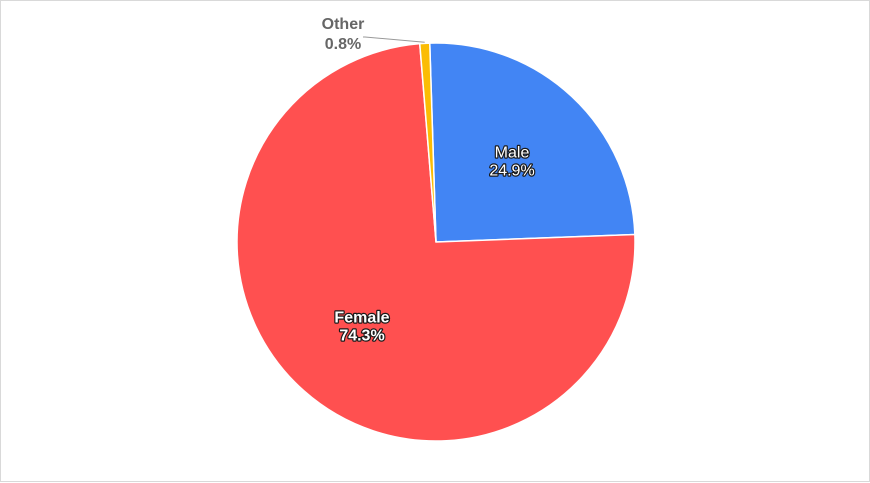 This screenshot has height=483, width=870. I want to click on slice-label-value: 74.3%, so click(361, 335).